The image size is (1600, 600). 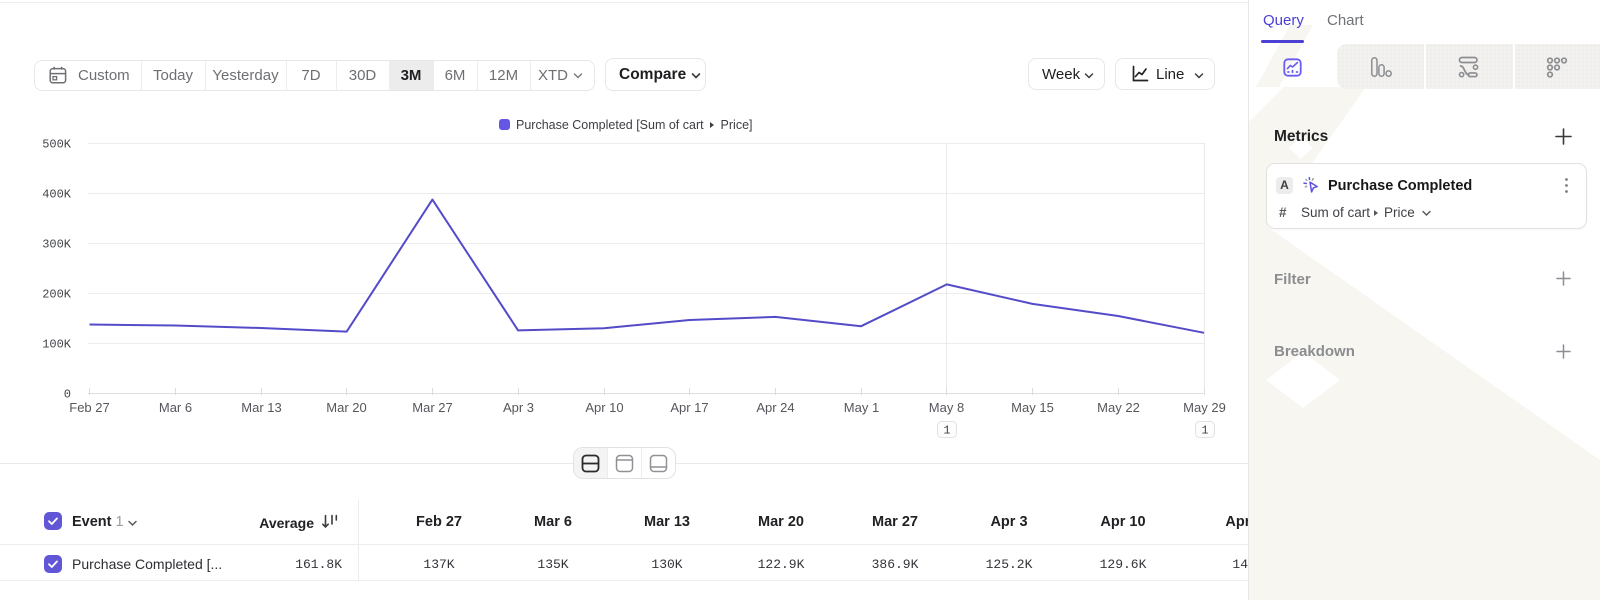 What do you see at coordinates (1032, 407) in the screenshot?
I see `svg-text: May 15` at bounding box center [1032, 407].